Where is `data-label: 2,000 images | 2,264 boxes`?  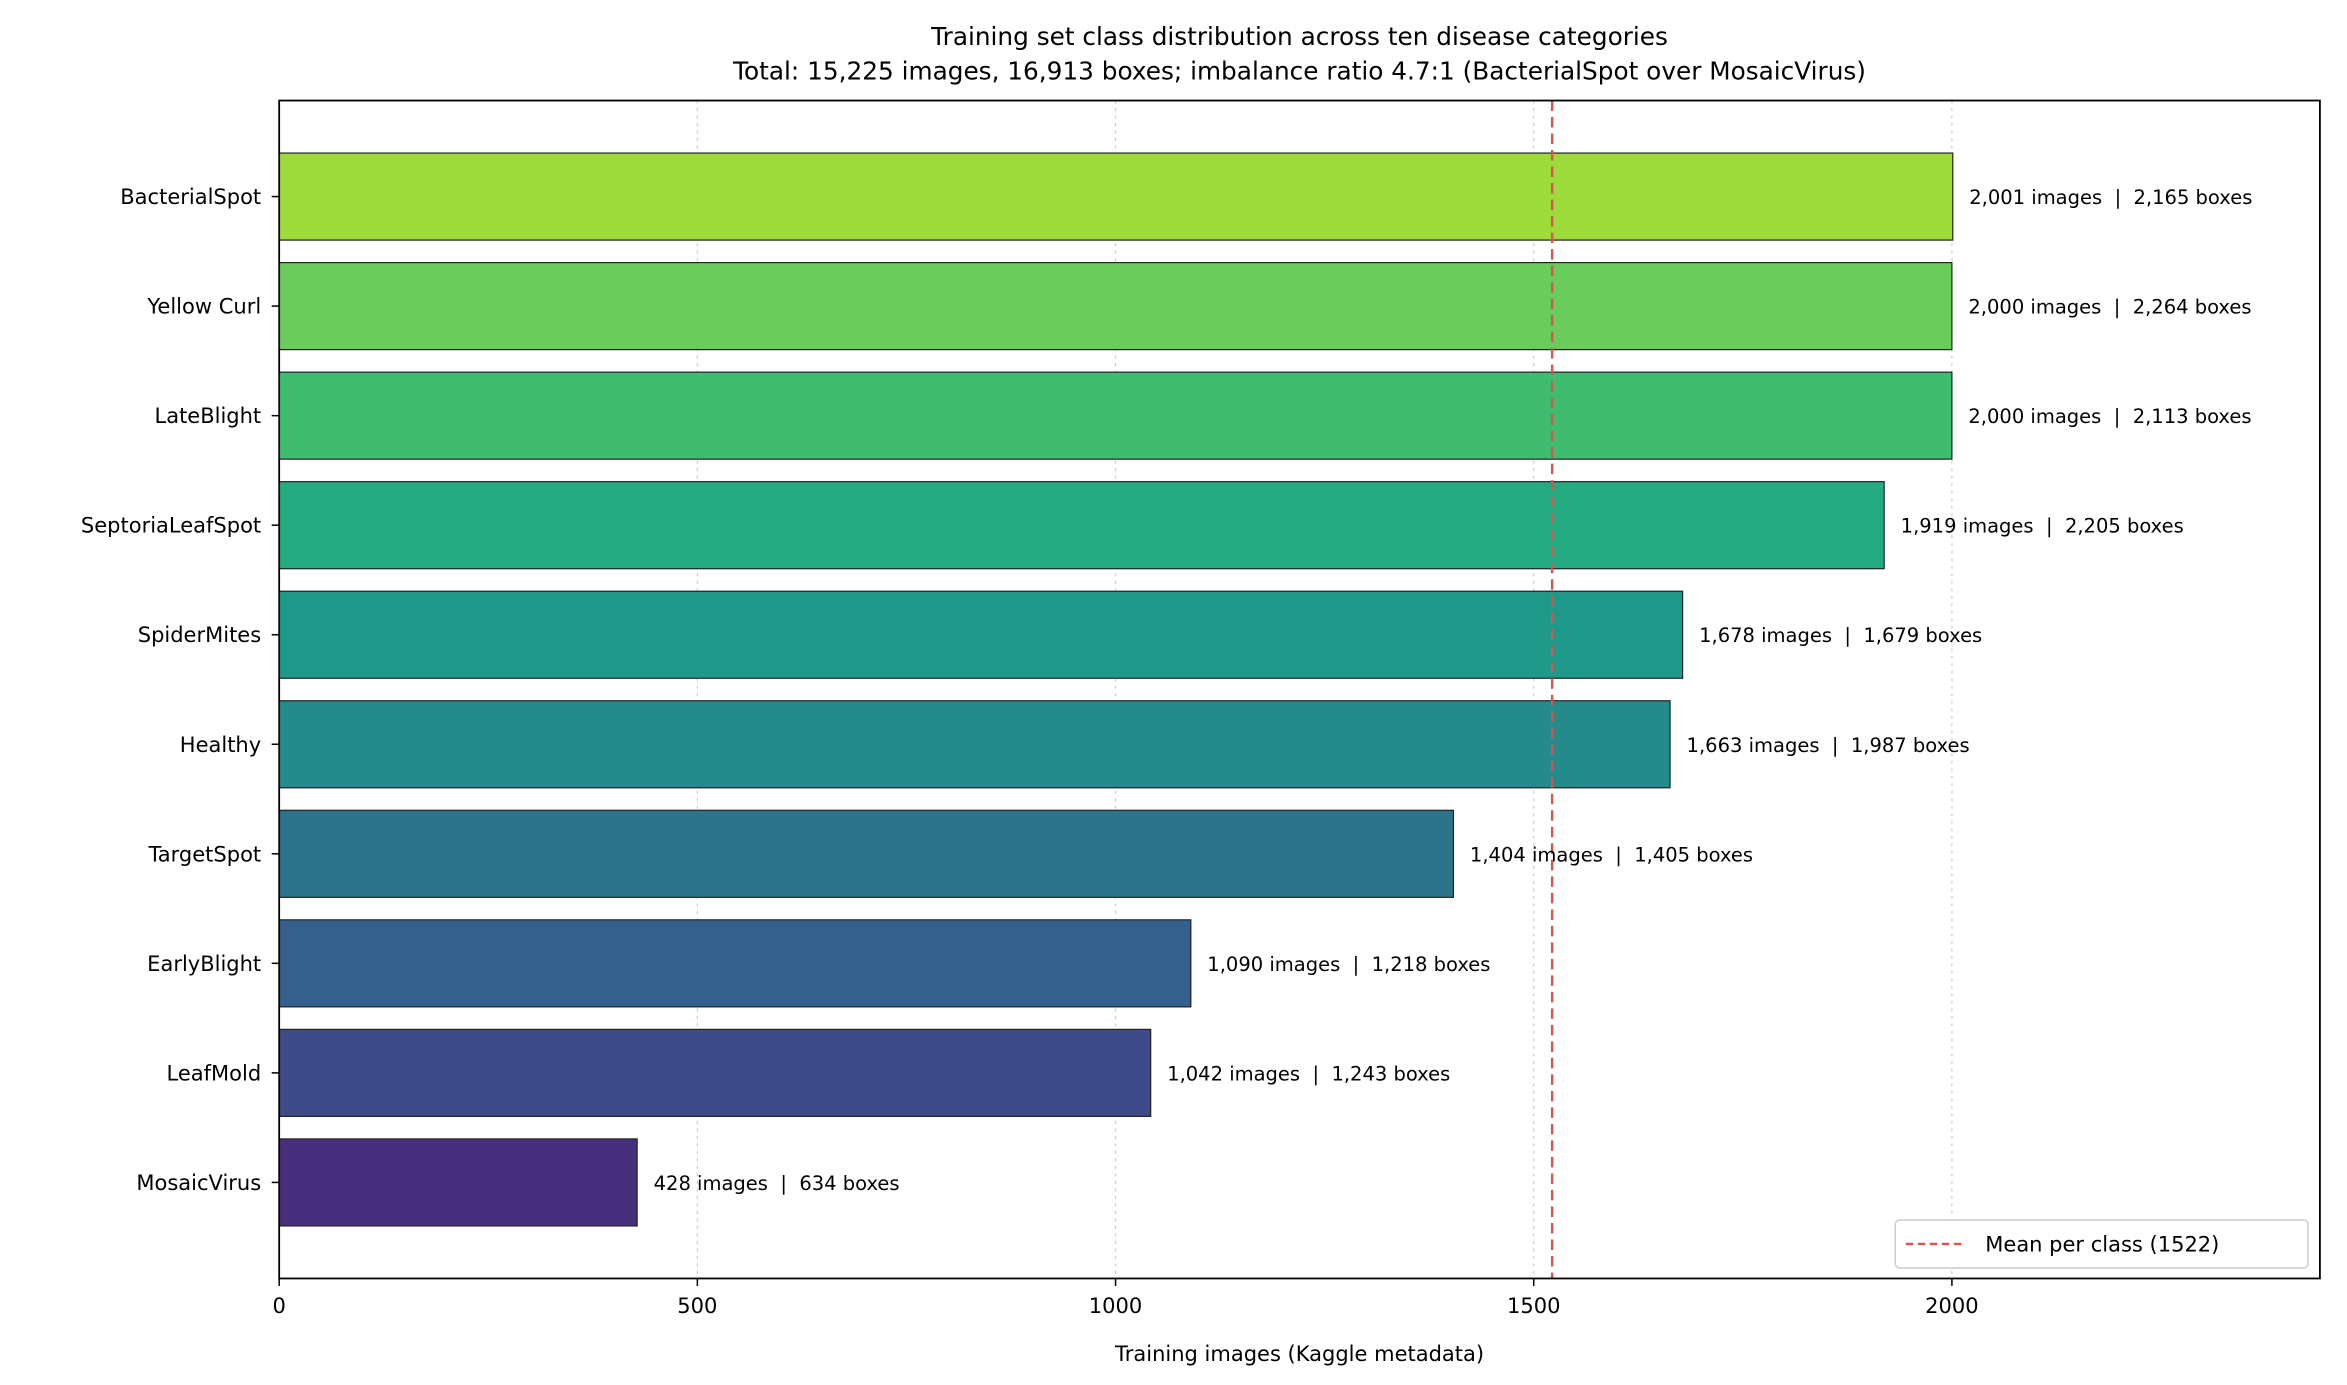 data-label: 2,000 images | 2,264 boxes is located at coordinates (2109, 307).